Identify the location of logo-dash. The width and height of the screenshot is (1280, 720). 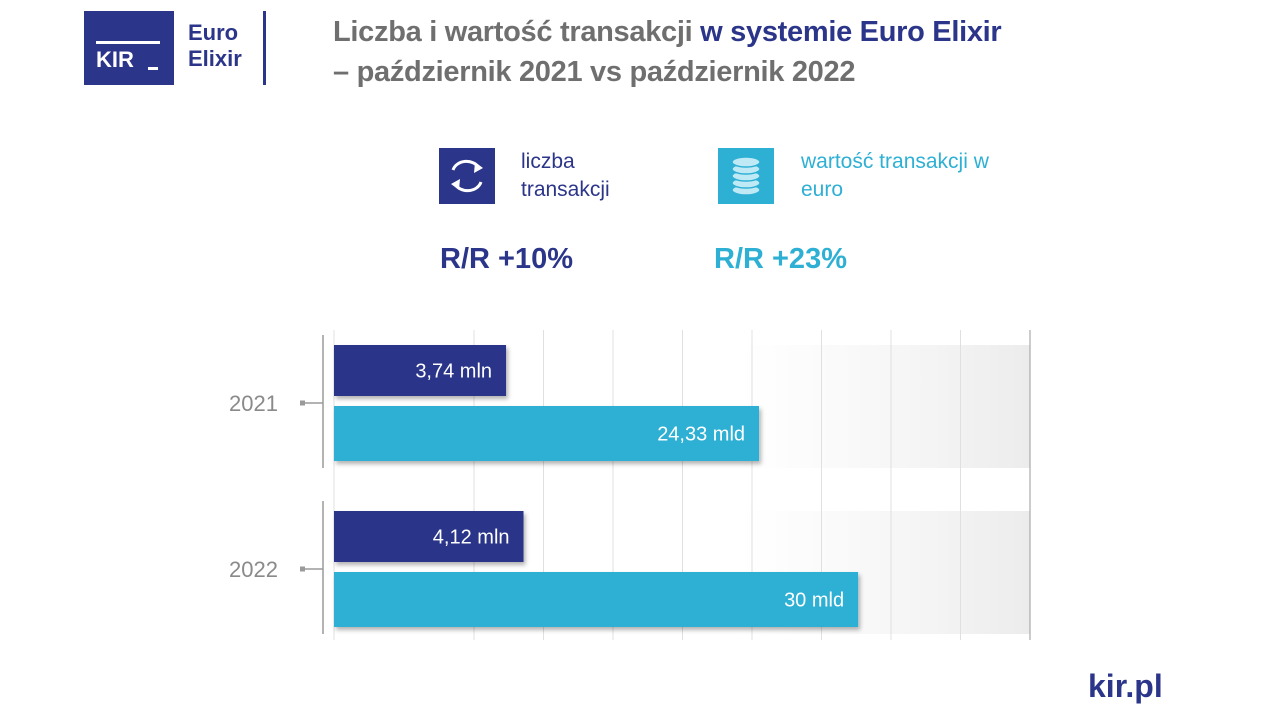
(153, 68).